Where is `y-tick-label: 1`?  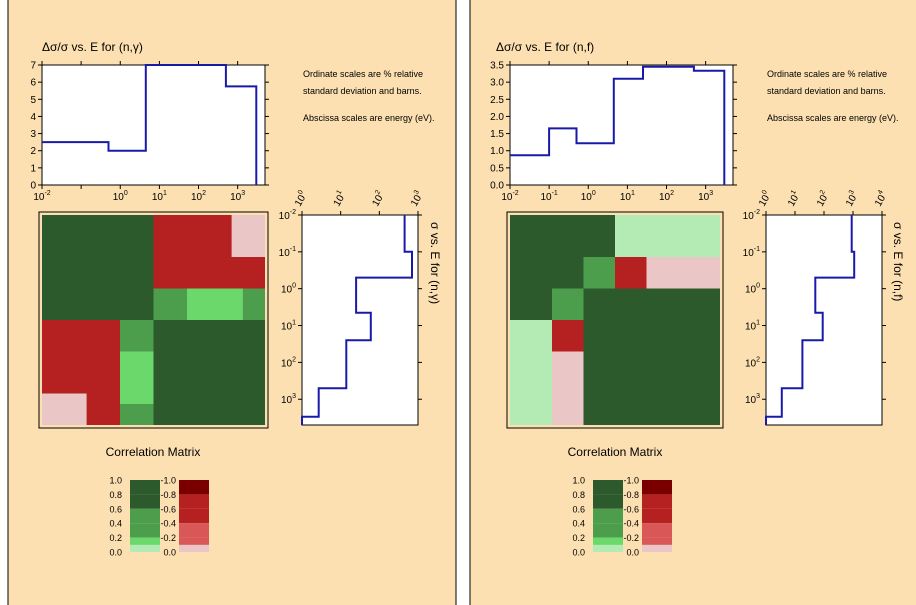
y-tick-label: 1 is located at coordinates (33, 168).